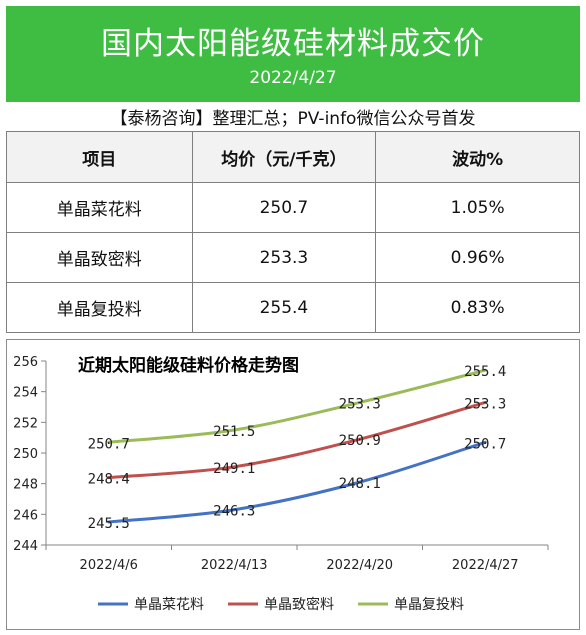 This screenshot has width=586, height=635. What do you see at coordinates (25, 515) in the screenshot?
I see `y-tick-label: 246` at bounding box center [25, 515].